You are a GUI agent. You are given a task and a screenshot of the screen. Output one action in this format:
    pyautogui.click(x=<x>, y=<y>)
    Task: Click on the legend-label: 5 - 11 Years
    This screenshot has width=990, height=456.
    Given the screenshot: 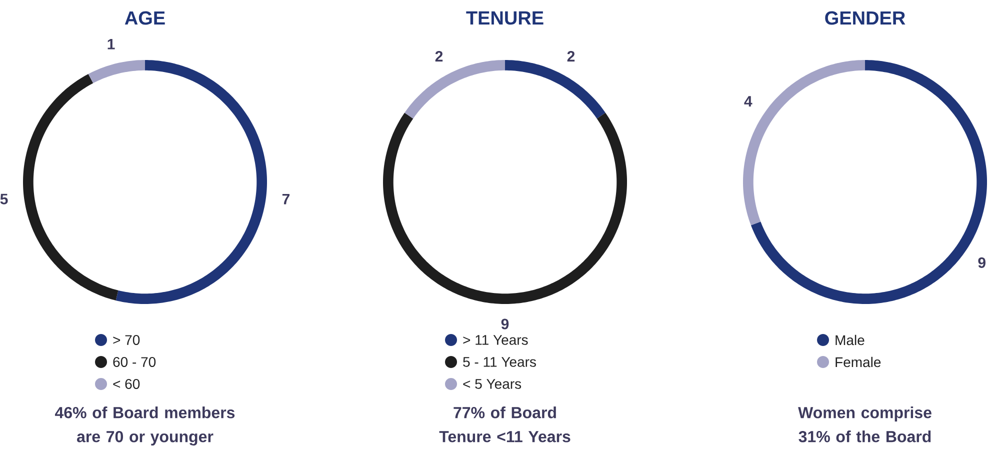 What is the action you would take?
    pyautogui.click(x=499, y=362)
    